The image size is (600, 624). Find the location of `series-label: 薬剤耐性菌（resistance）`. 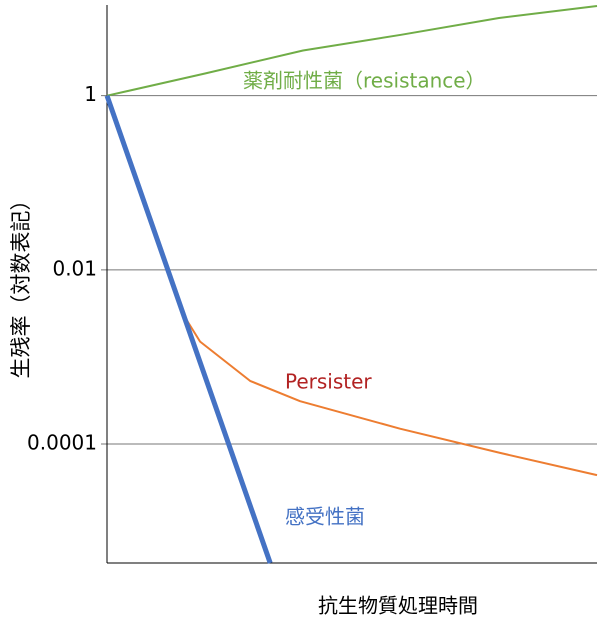

series-label: 薬剤耐性菌（resistance） is located at coordinates (364, 81).